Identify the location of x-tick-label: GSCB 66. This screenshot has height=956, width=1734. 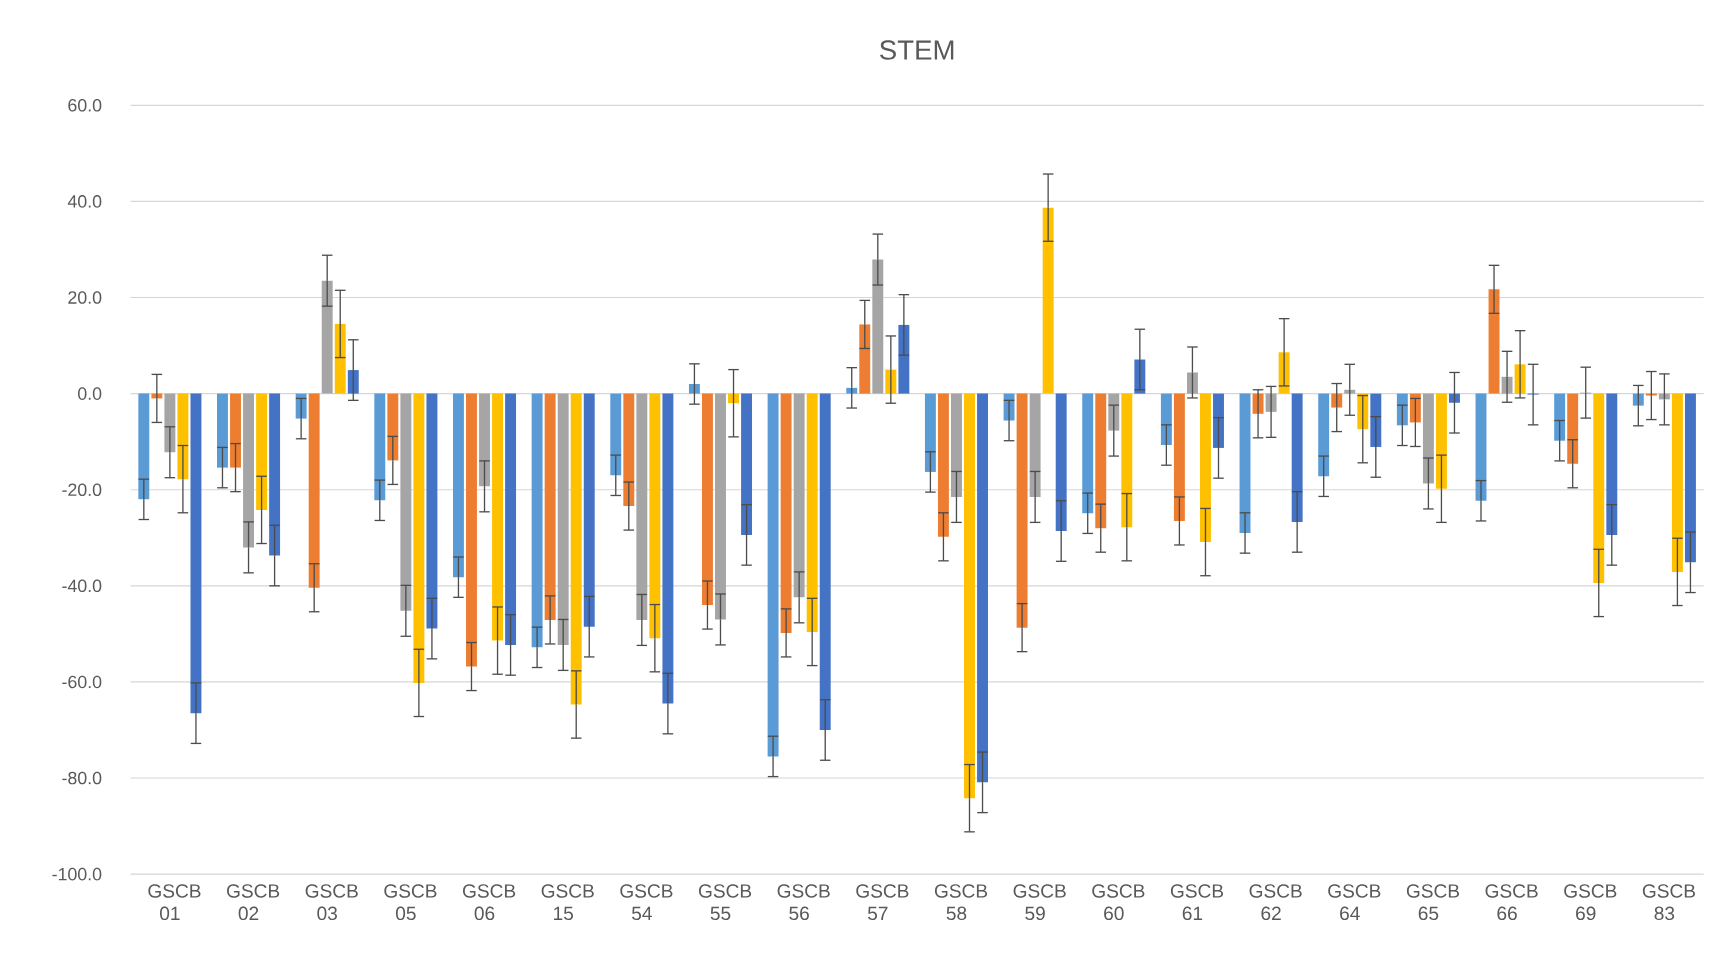
(1511, 902).